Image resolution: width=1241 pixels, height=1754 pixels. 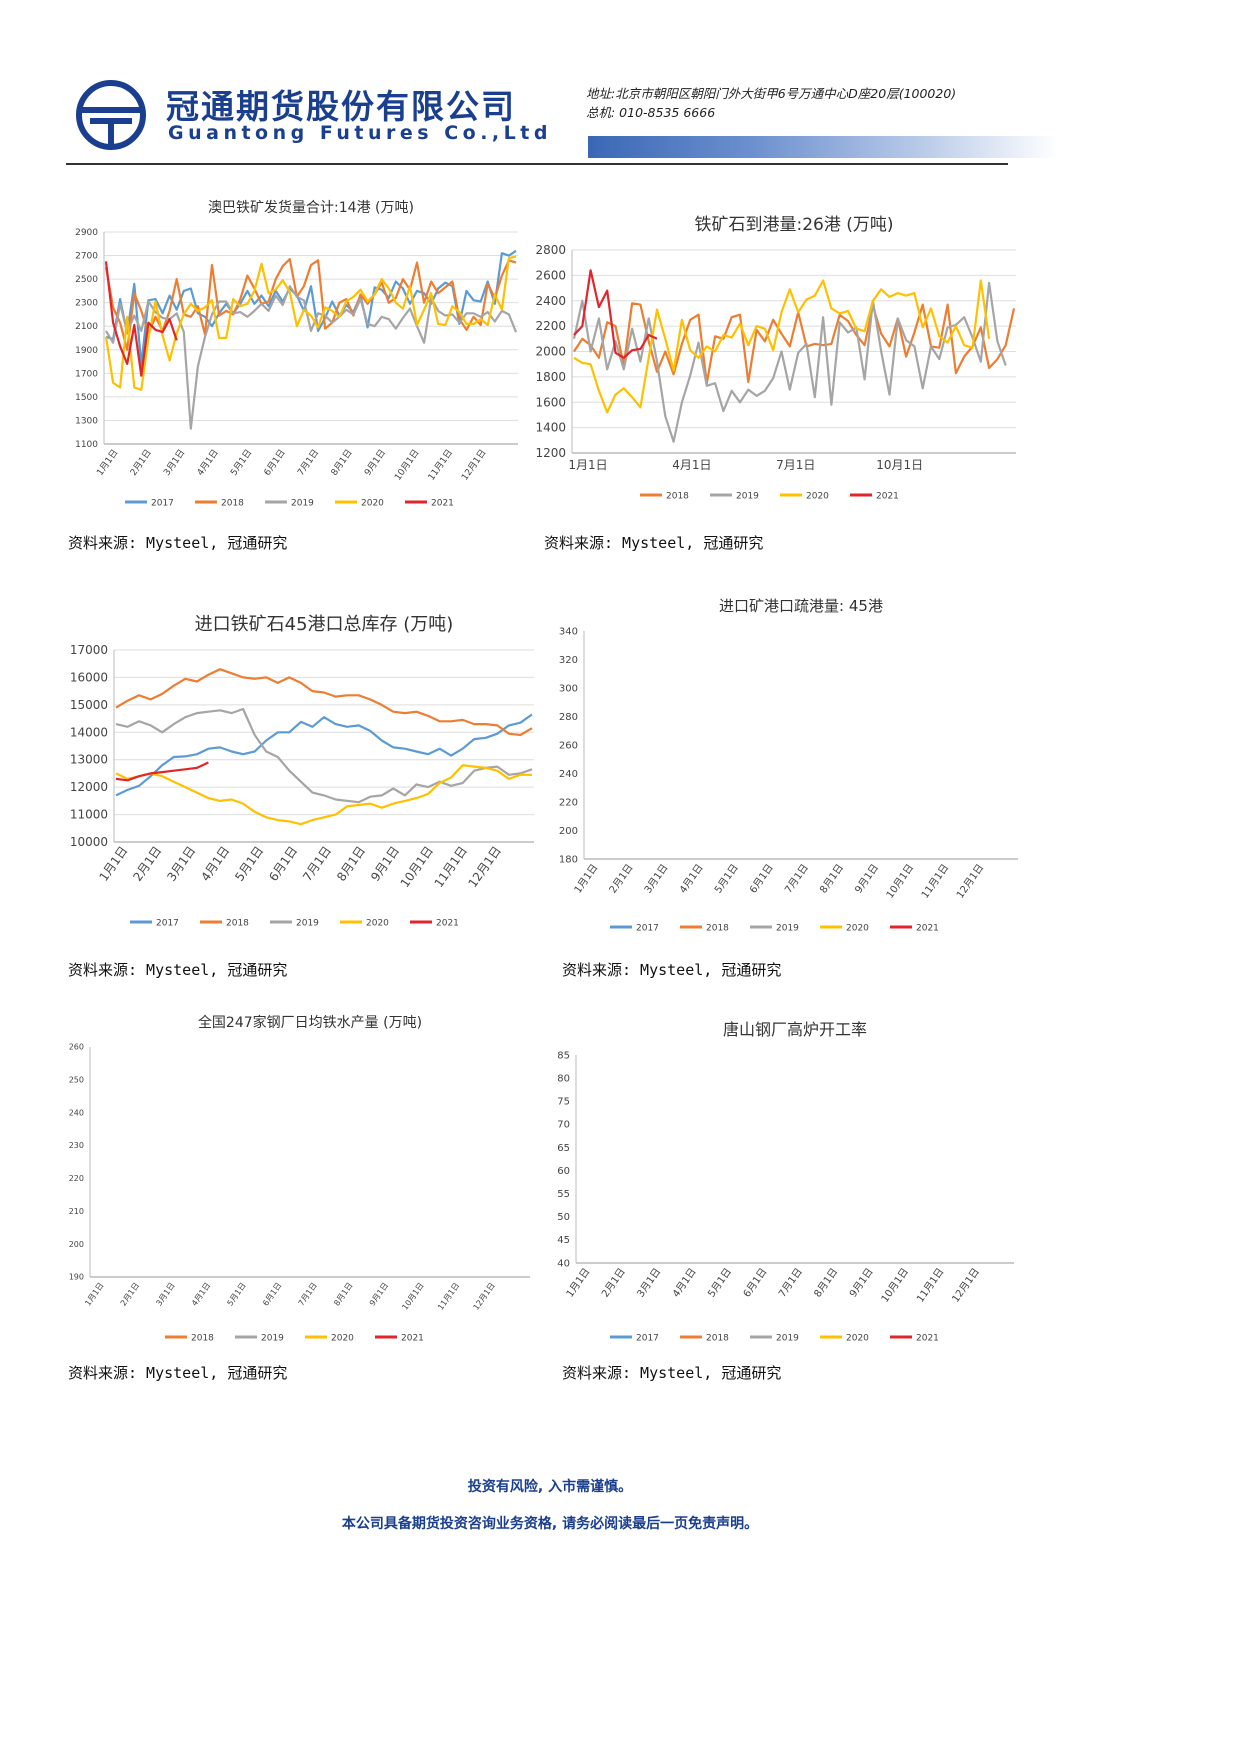 What do you see at coordinates (550, 326) in the screenshot?
I see `y-tick-label: 2200` at bounding box center [550, 326].